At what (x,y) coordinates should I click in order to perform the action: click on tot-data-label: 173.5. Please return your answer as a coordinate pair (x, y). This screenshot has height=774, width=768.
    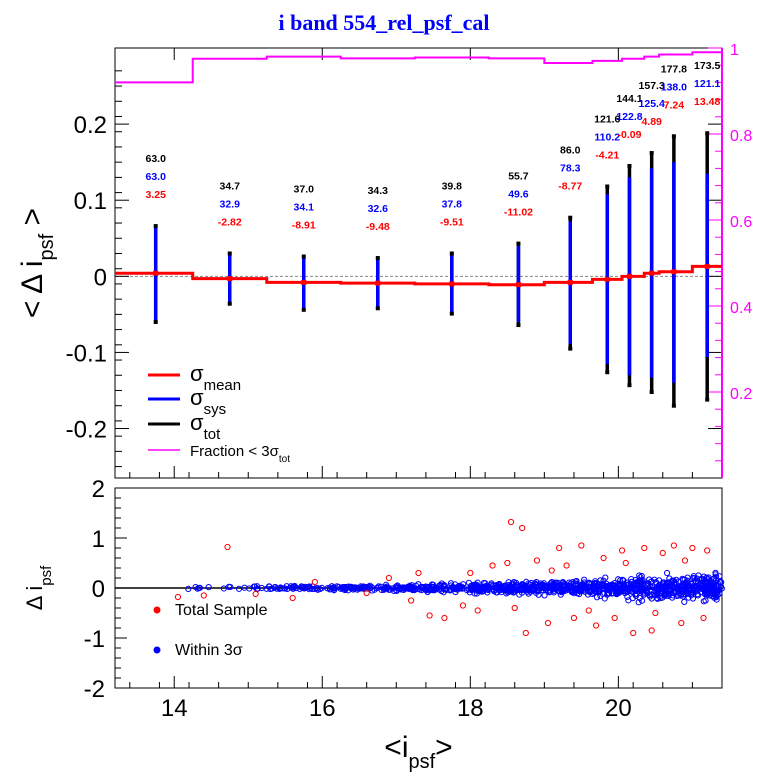
    Looking at the image, I should click on (707, 66).